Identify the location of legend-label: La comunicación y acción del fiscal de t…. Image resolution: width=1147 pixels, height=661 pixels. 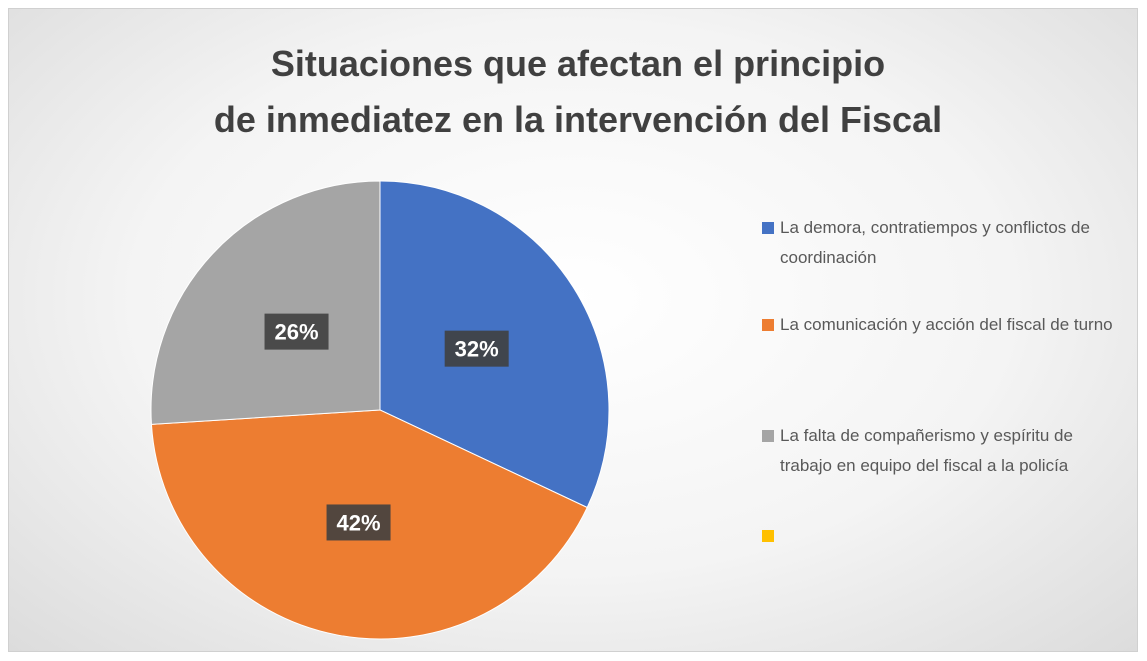
(946, 324).